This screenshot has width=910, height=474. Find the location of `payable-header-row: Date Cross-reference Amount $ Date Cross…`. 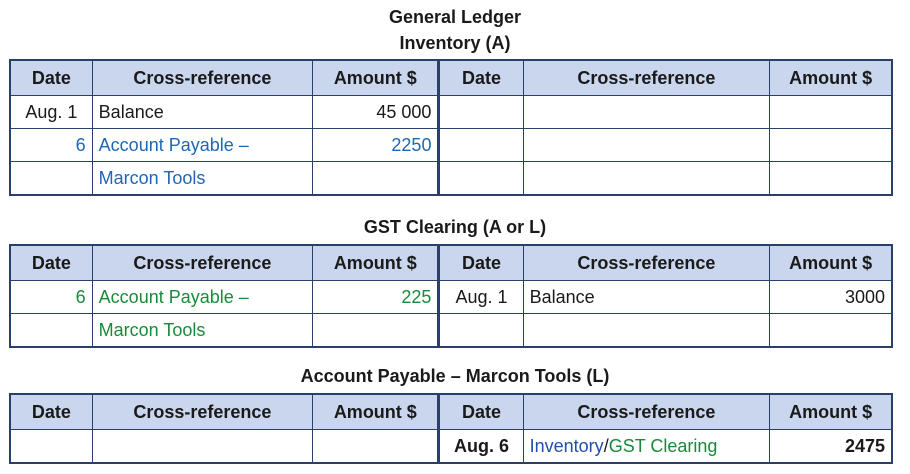

payable-header-row: Date Cross-reference Amount $ Date Cross… is located at coordinates (451, 411).